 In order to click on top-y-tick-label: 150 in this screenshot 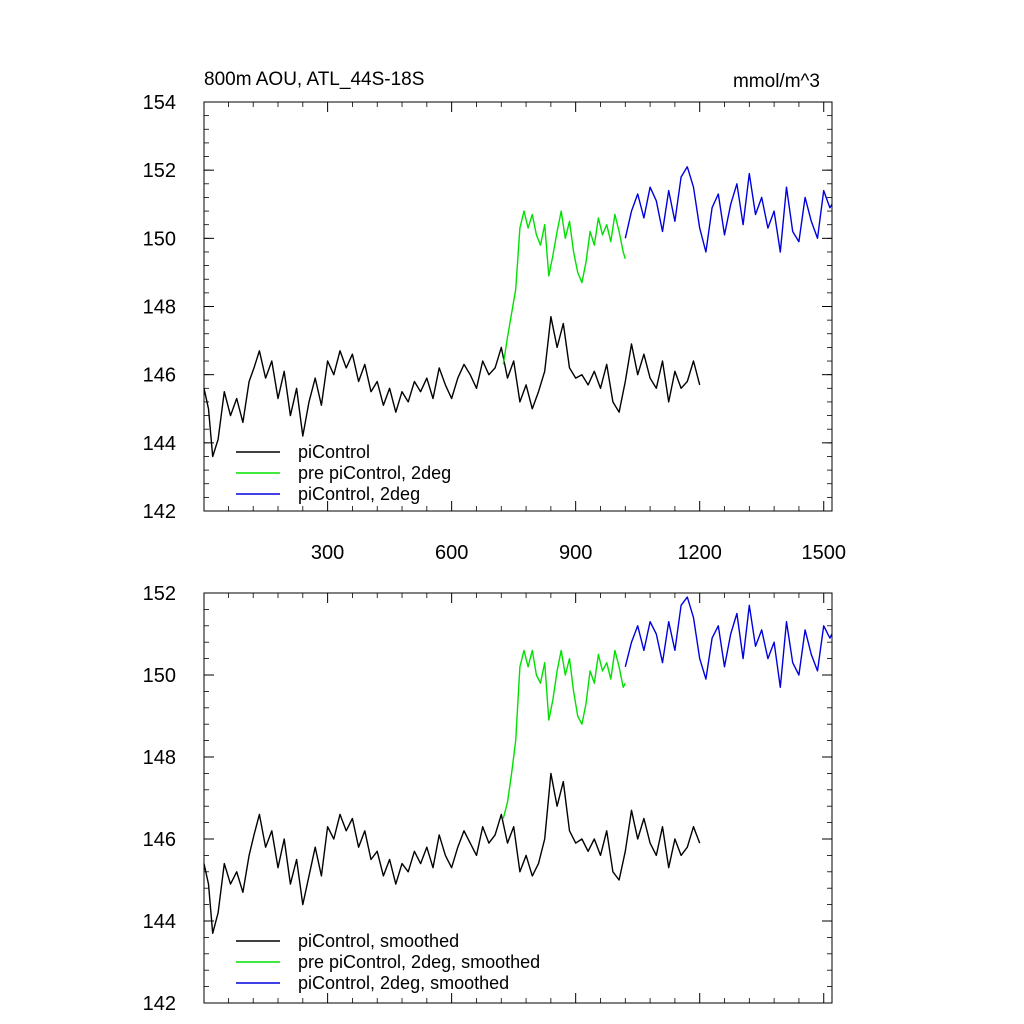, I will do `click(159, 239)`.